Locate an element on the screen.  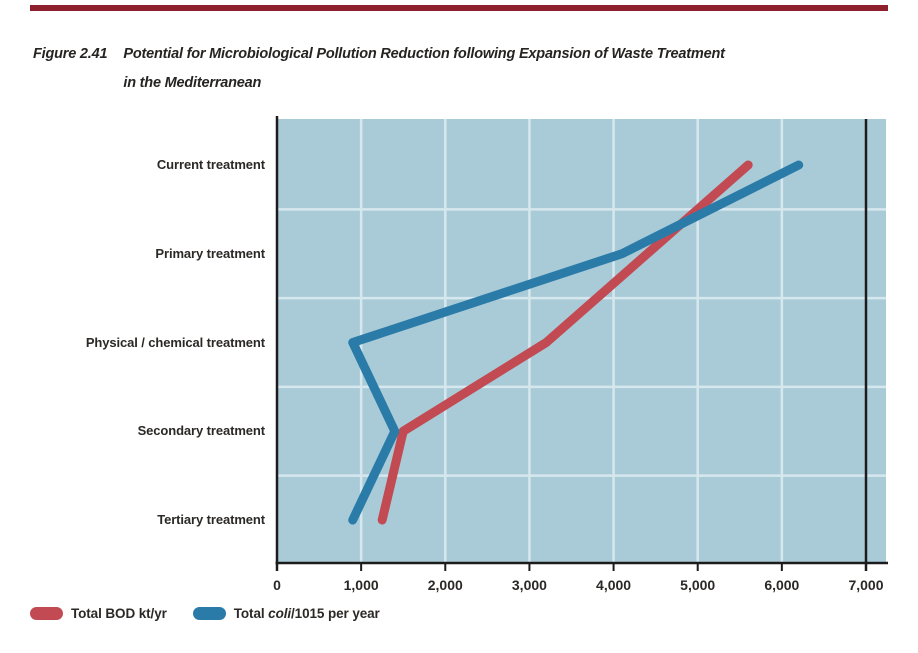
figure-title-line2: in the Mediterranean is located at coordinates (192, 83).